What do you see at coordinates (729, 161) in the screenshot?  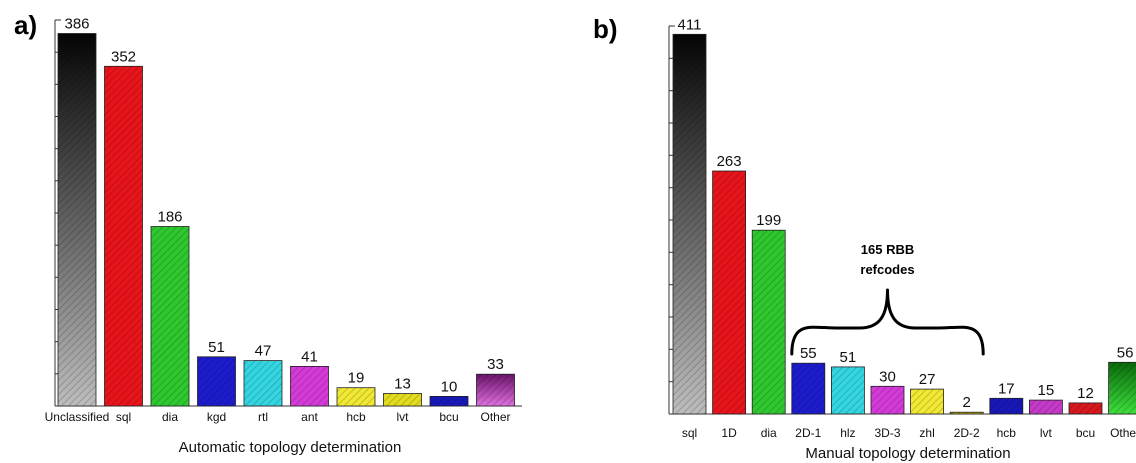 I see `value-label: 263` at bounding box center [729, 161].